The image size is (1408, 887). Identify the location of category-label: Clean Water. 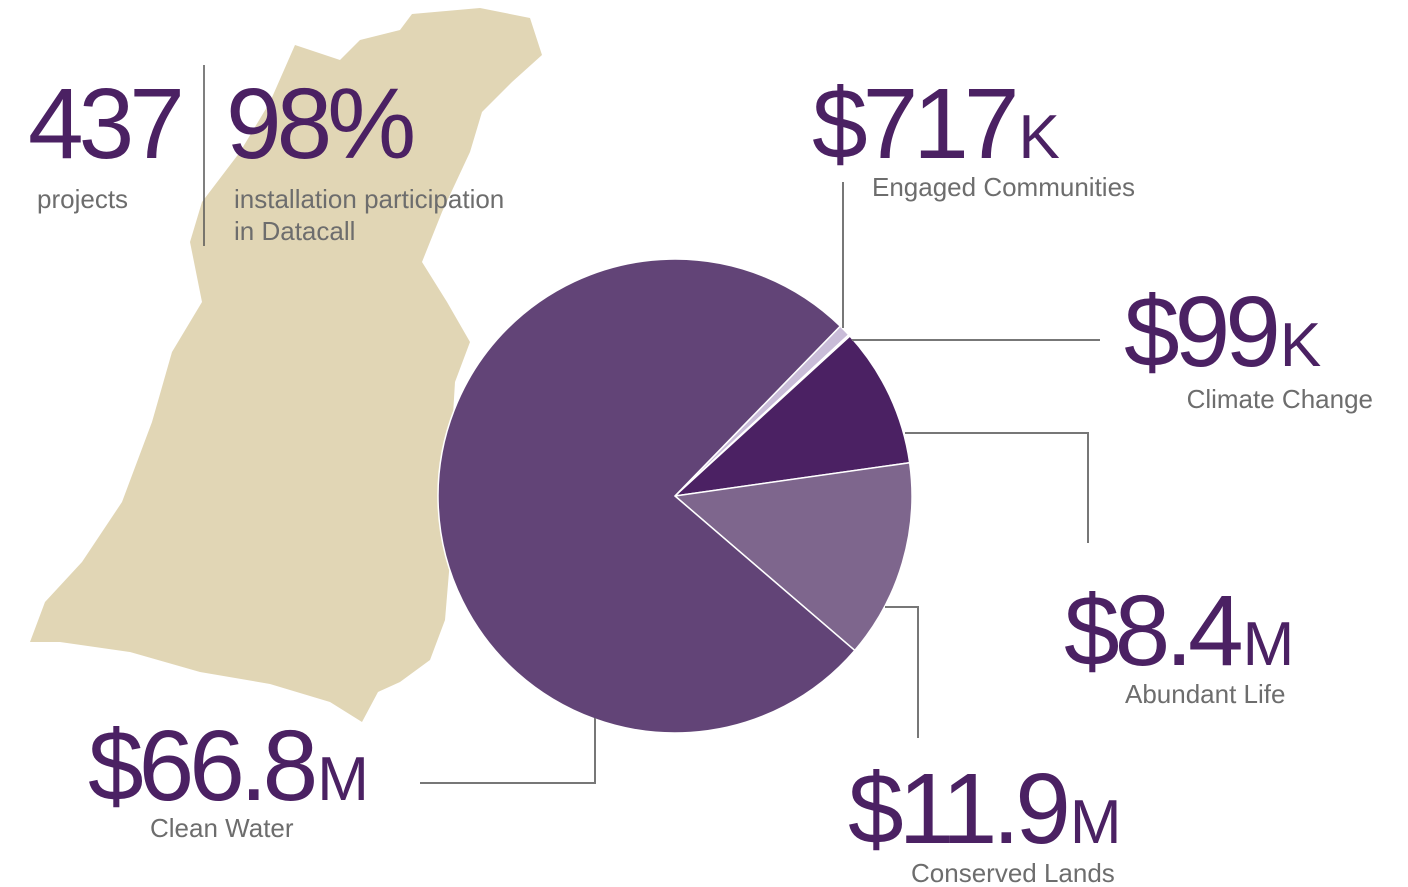
(222, 828).